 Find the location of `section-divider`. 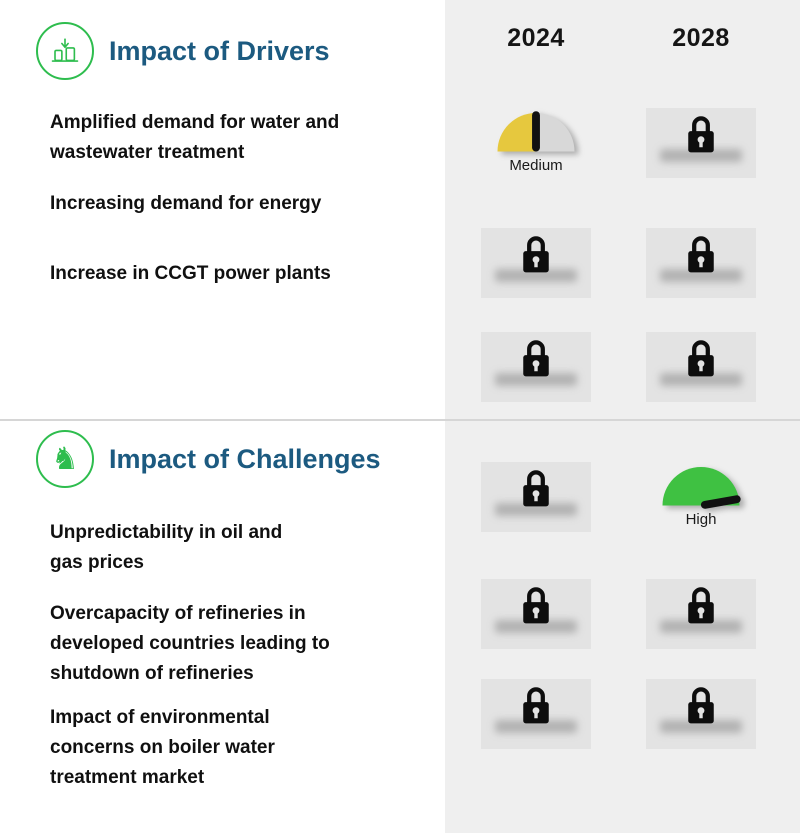

section-divider is located at coordinates (400, 420).